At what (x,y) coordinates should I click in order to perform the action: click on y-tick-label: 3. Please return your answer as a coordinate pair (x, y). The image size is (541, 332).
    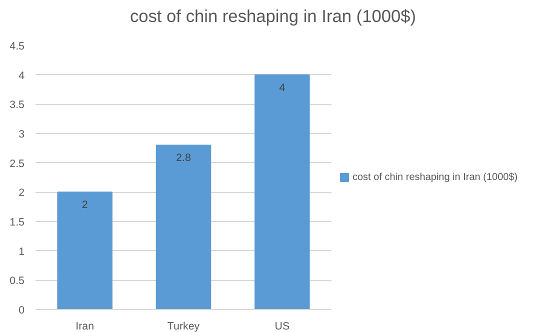
    Looking at the image, I should click on (21, 134).